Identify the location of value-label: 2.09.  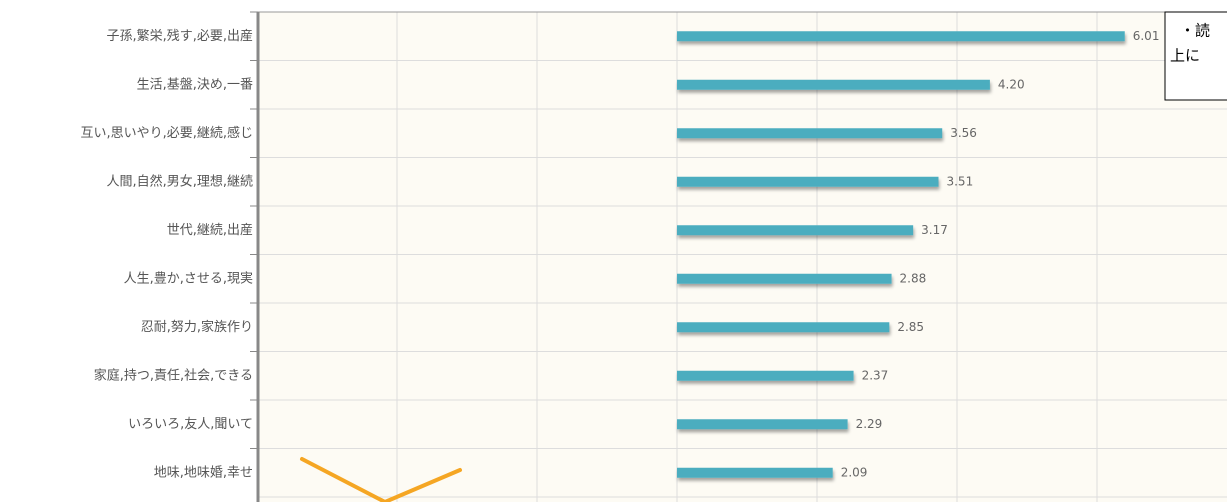
(854, 472).